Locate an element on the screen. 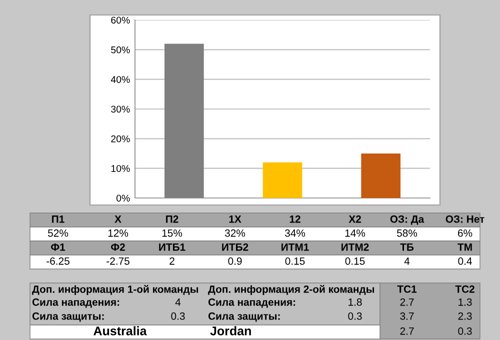  text: 14% is located at coordinates (355, 233).